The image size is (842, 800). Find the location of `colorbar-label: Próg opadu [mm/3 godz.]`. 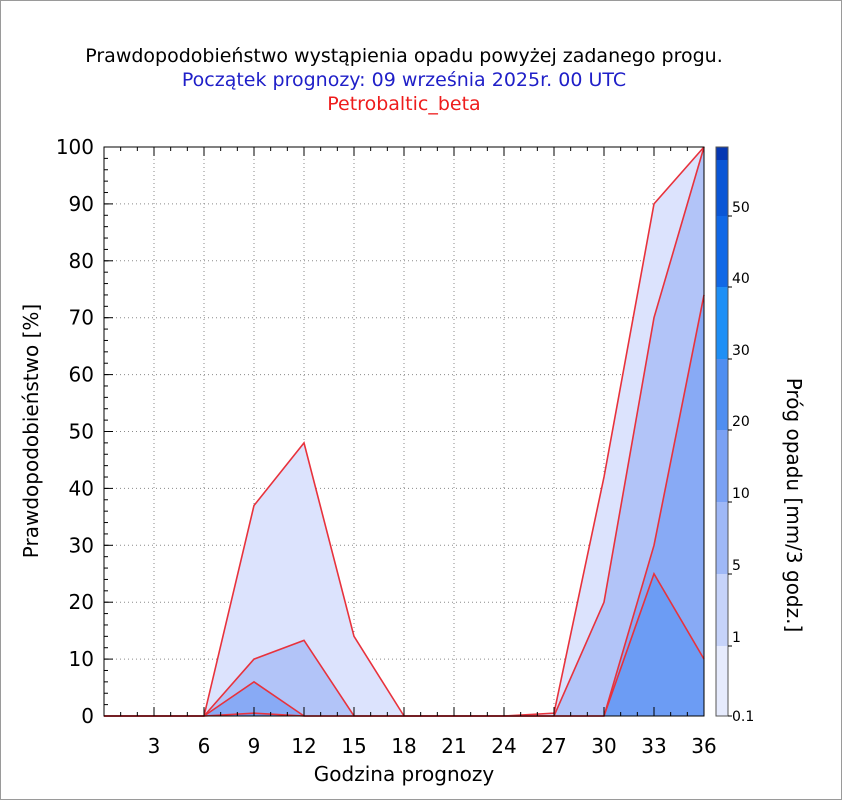

colorbar-label: Próg opadu [mm/3 godz.] is located at coordinates (794, 505).